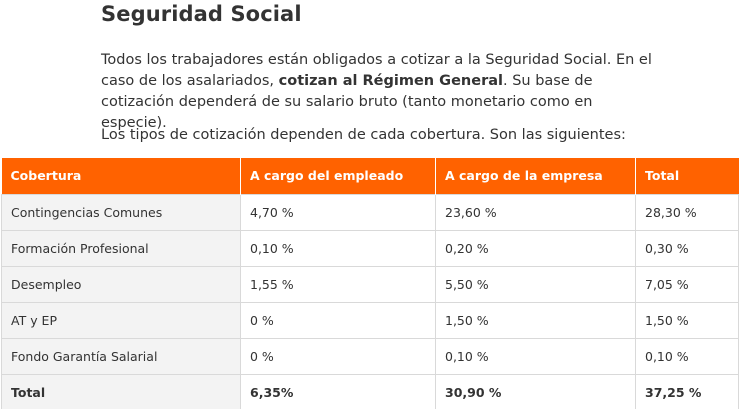 Image resolution: width=740 pixels, height=409 pixels. Describe the element at coordinates (535, 320) in the screenshot. I see `cell-empresa: 1,50 %` at that location.